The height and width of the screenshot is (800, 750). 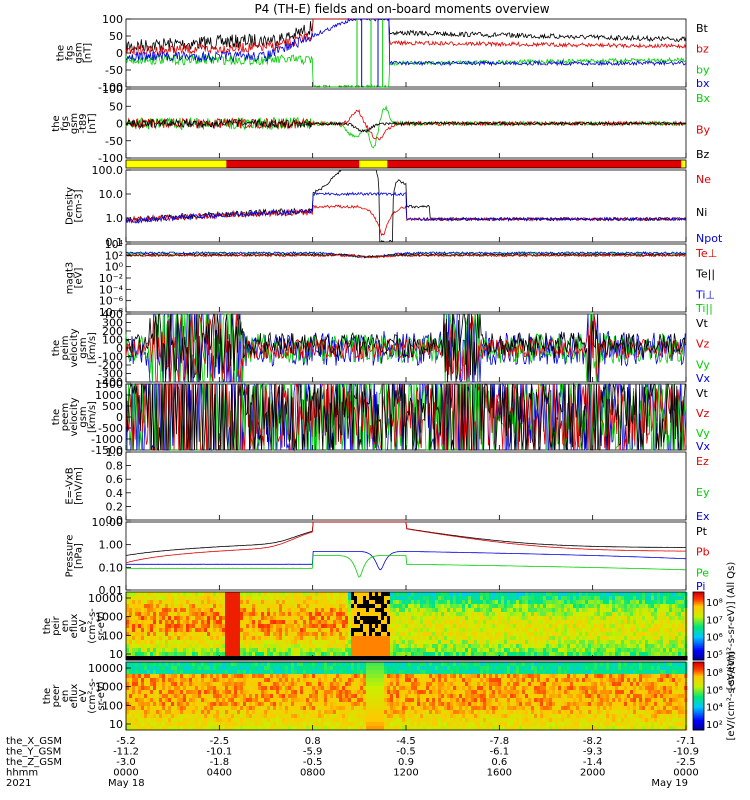 I want to click on y-label-line: fgs, so click(x=65, y=123).